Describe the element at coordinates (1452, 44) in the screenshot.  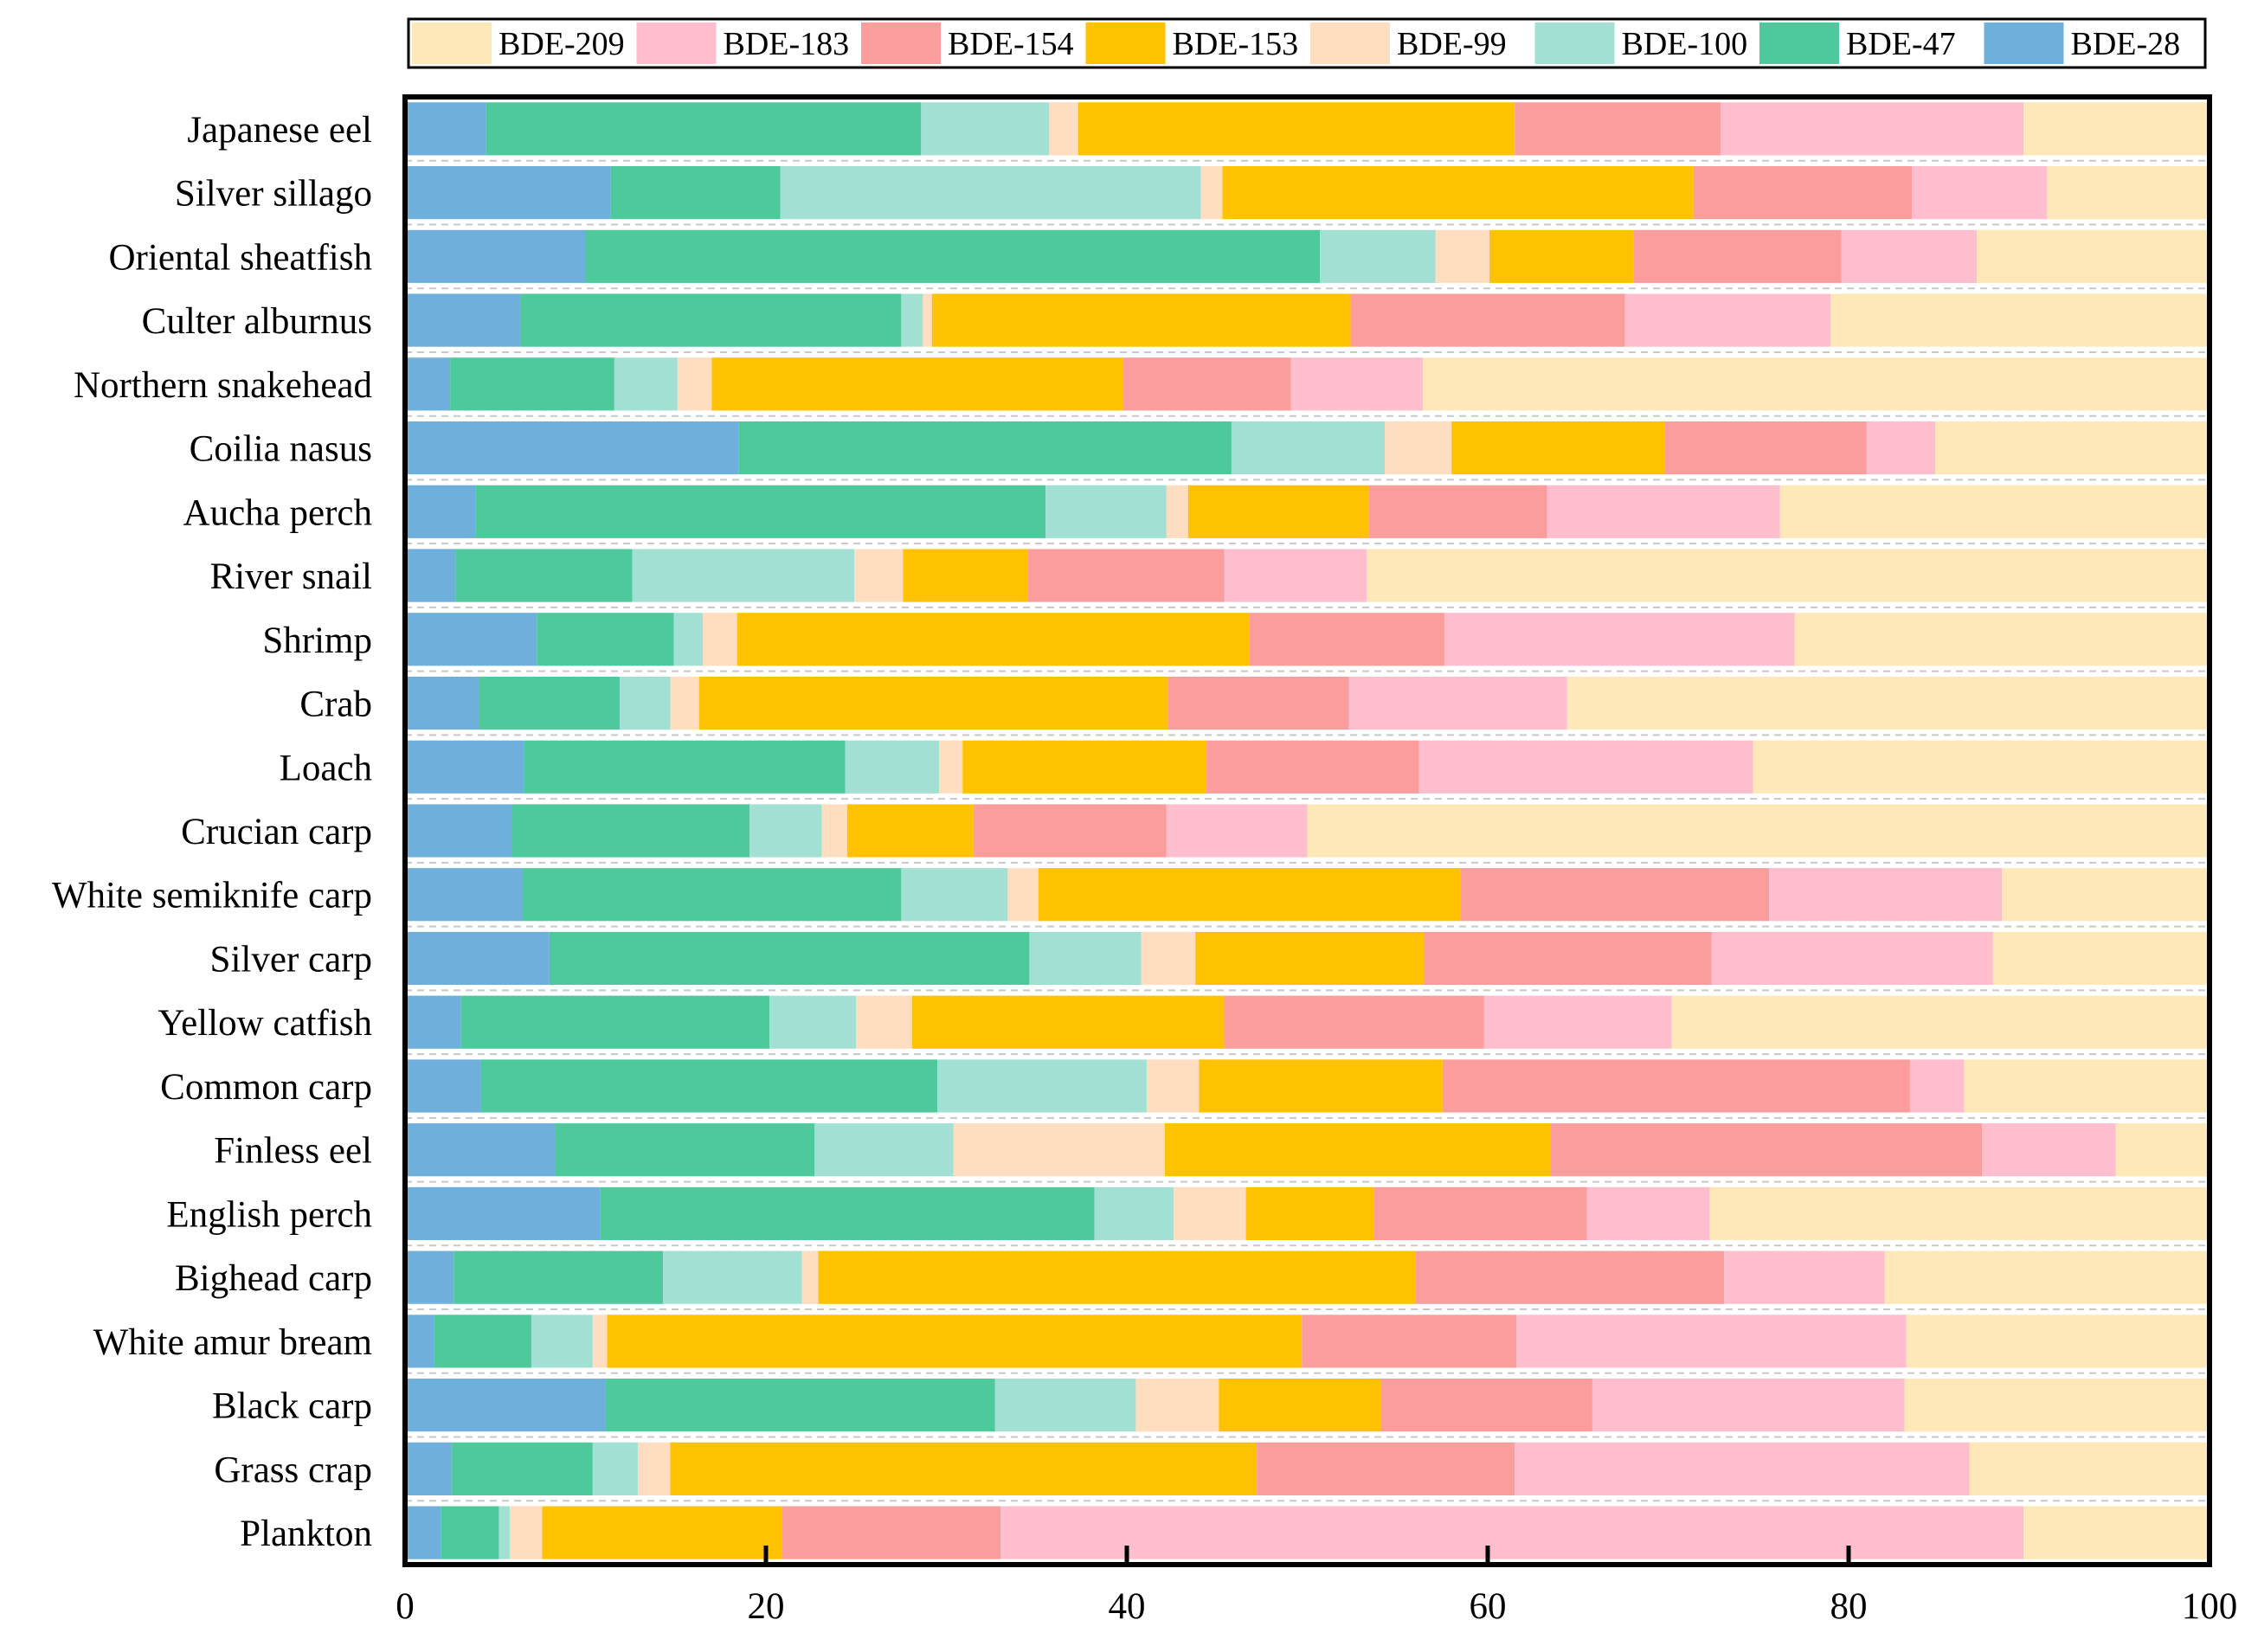
I see `legend-label-bde-99: BDE-99` at that location.